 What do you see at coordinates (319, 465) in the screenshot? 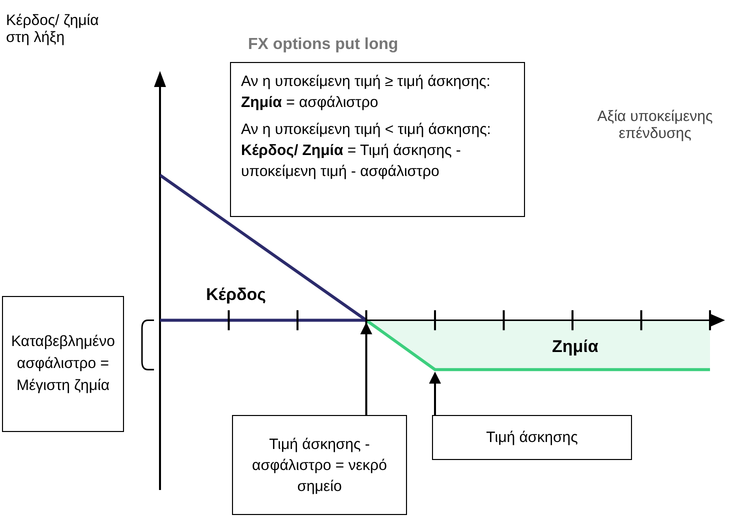
I see `text: Τιμή άσκησης - ασφάλιστρο = νεκρό σημείο` at bounding box center [319, 465].